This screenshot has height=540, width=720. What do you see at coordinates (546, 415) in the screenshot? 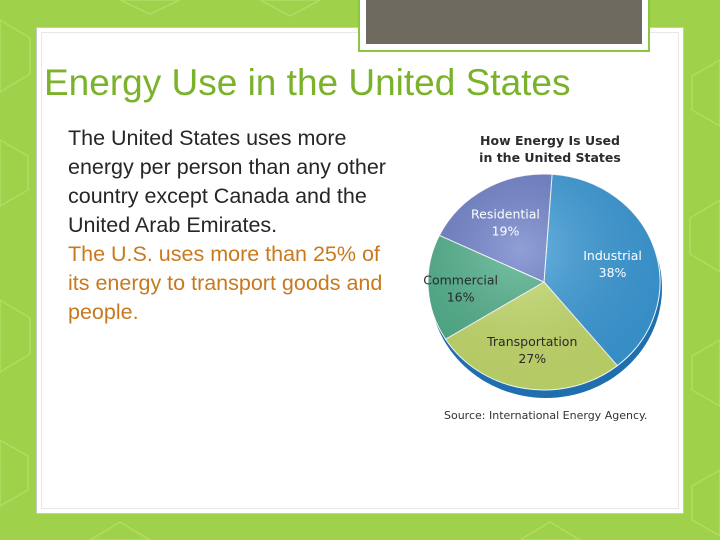
I see `chart-source: Source: International Energy Agency.` at bounding box center [546, 415].